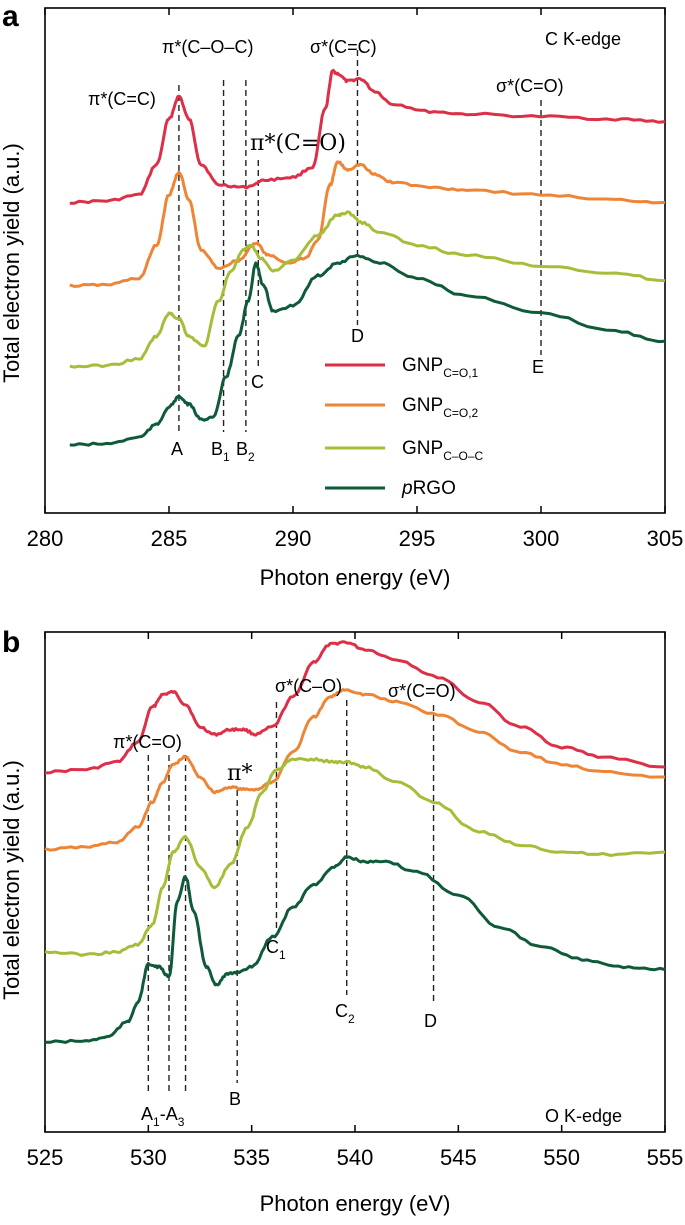  I want to click on label-E: E, so click(538, 367).